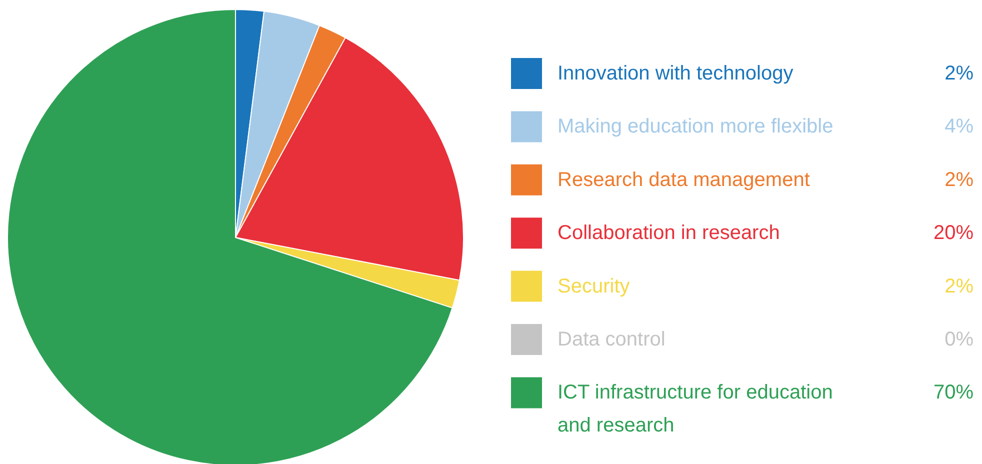 The width and height of the screenshot is (982, 464). Describe the element at coordinates (953, 233) in the screenshot. I see `data-label: 20%` at that location.